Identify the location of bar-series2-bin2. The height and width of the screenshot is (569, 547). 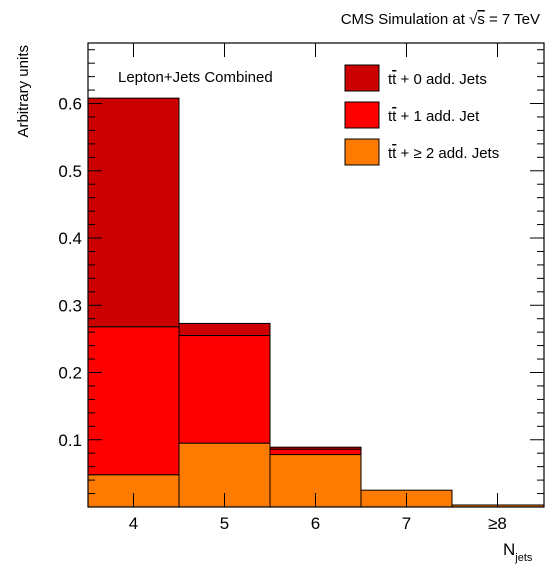
(315, 448).